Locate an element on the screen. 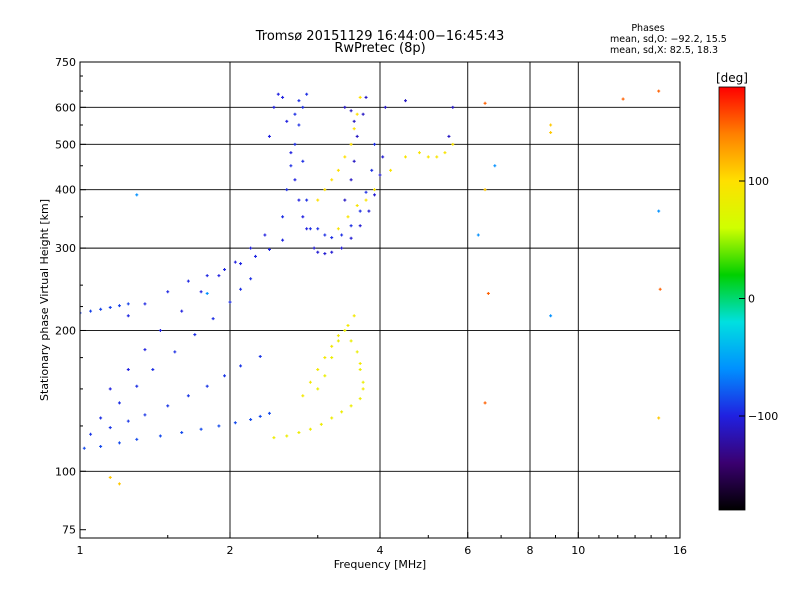  phases-header: Phases is located at coordinates (647, 28).